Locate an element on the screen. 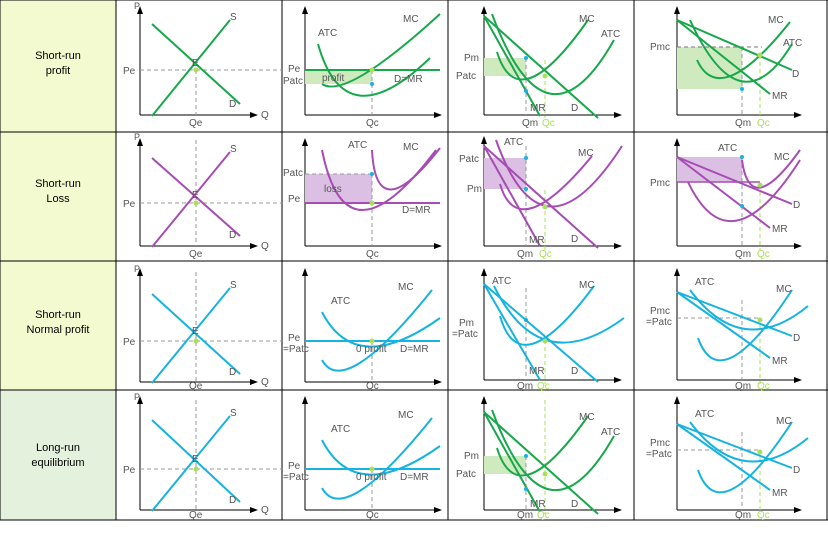  row-4-firm-dmr-label: D=MR is located at coordinates (414, 477).